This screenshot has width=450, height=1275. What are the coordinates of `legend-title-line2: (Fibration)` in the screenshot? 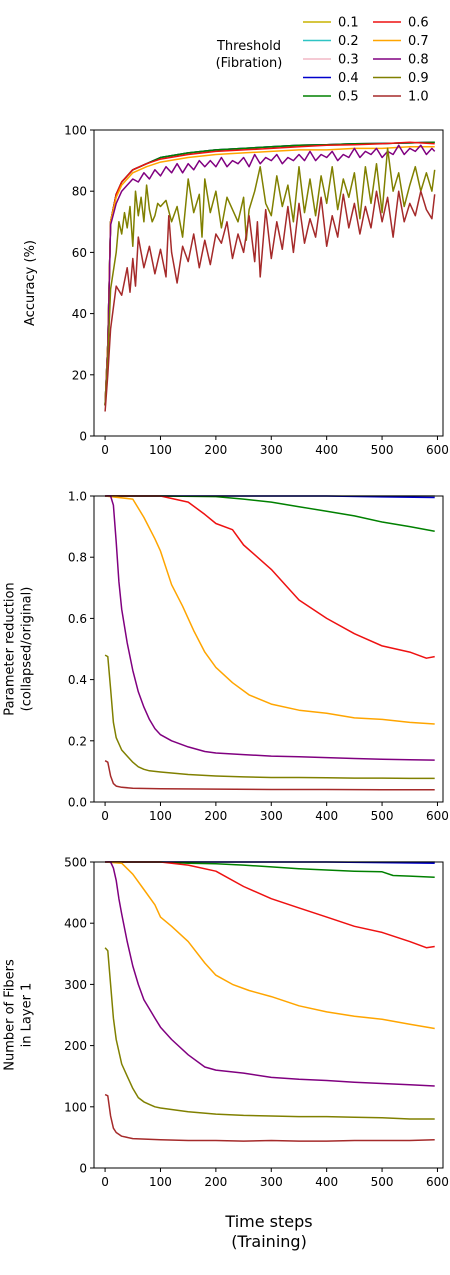 It's located at (249, 63).